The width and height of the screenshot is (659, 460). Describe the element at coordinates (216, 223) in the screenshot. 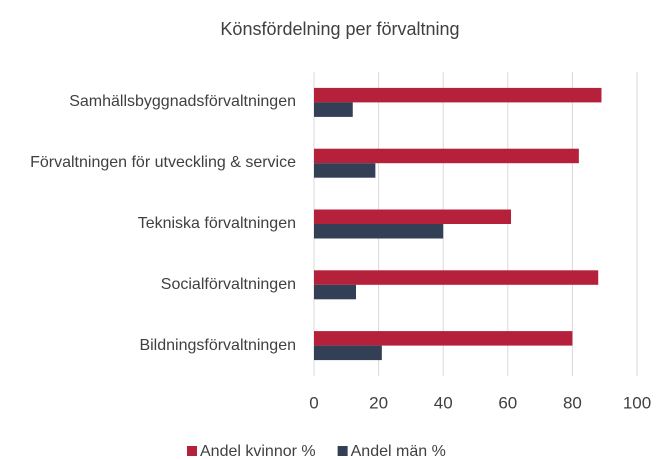

I see `category-label: Tekniska förvaltningen` at that location.